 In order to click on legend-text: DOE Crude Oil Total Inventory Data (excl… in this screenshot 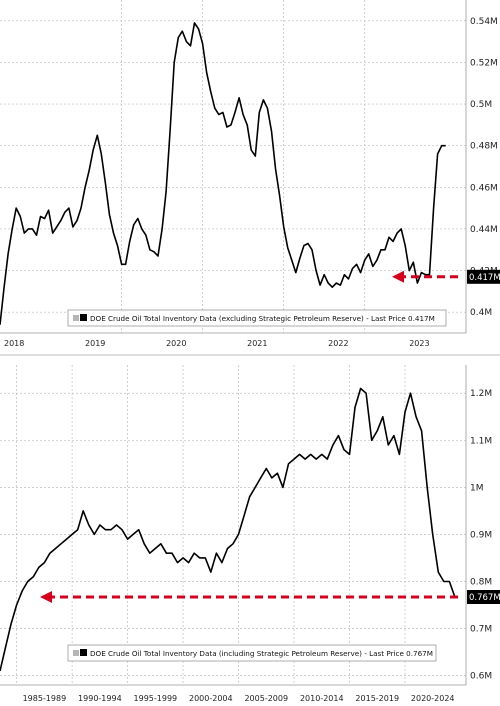, I will do `click(262, 318)`.